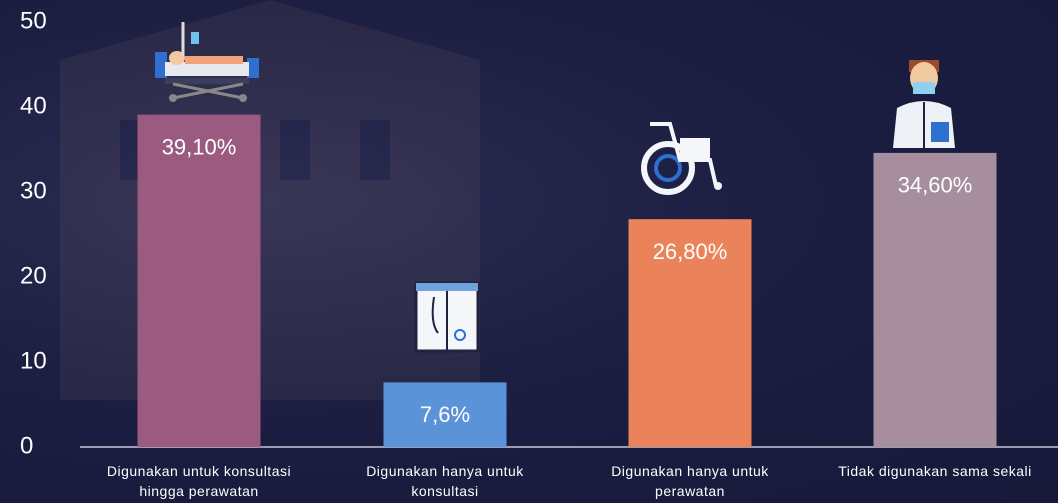 The width and height of the screenshot is (1058, 503). I want to click on y-tick-label: 0, so click(26, 445).